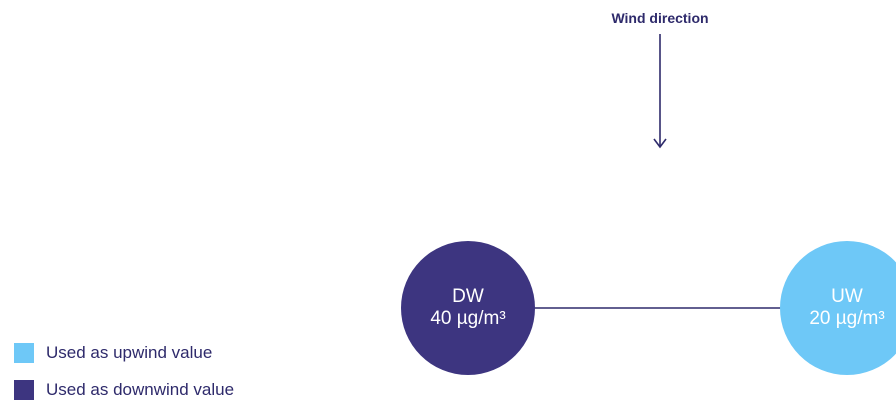 The width and height of the screenshot is (896, 416). Describe the element at coordinates (847, 318) in the screenshot. I see `upwind-station-value: 20 µg/m³` at that location.